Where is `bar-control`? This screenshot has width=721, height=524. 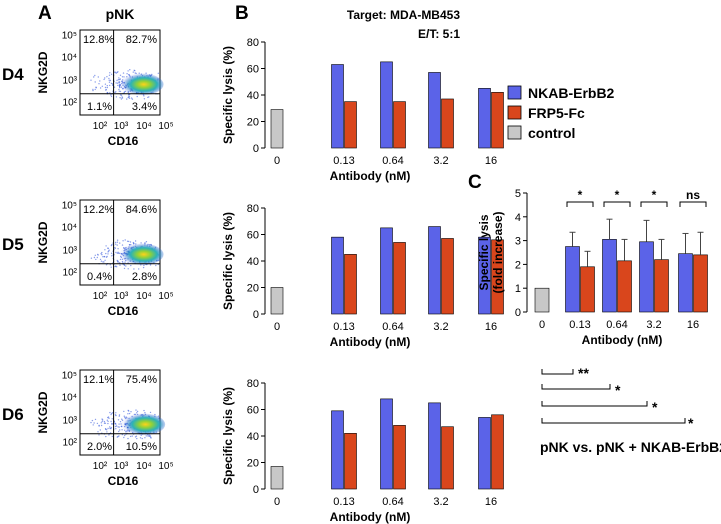 bar-control is located at coordinates (277, 301).